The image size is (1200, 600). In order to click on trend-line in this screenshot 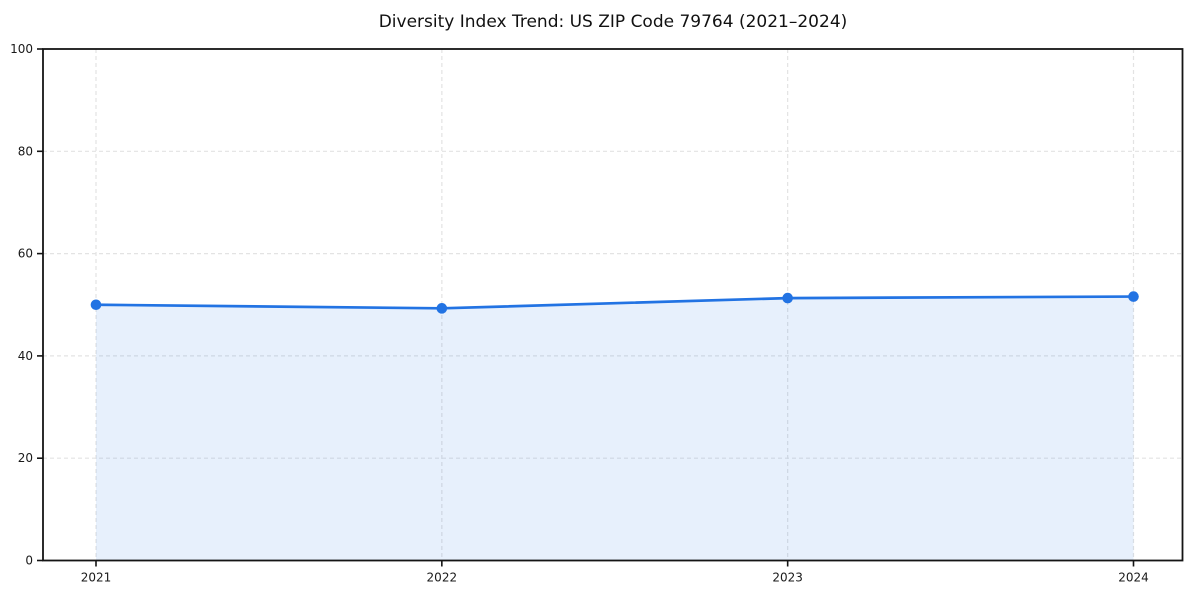, I will do `click(614, 302)`.